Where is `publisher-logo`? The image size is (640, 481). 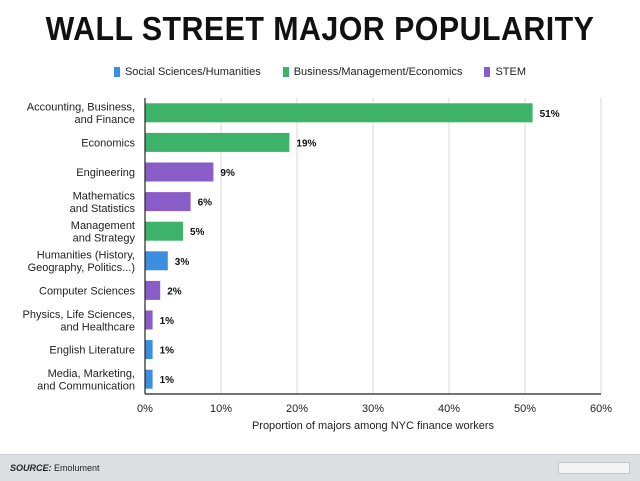
publisher-logo is located at coordinates (594, 468).